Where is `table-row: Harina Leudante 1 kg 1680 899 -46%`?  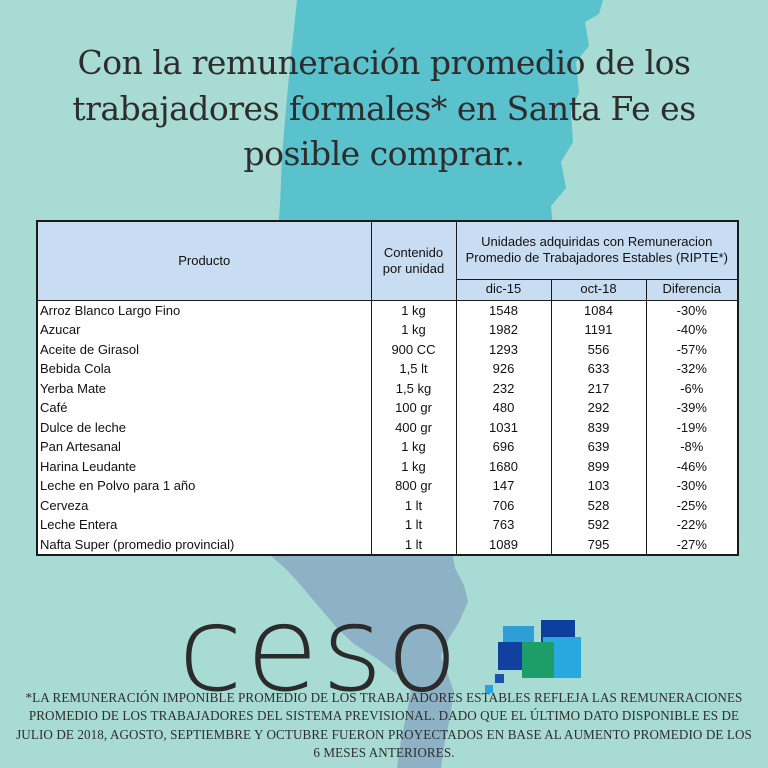
table-row: Harina Leudante 1 kg 1680 899 -46% is located at coordinates (387, 466).